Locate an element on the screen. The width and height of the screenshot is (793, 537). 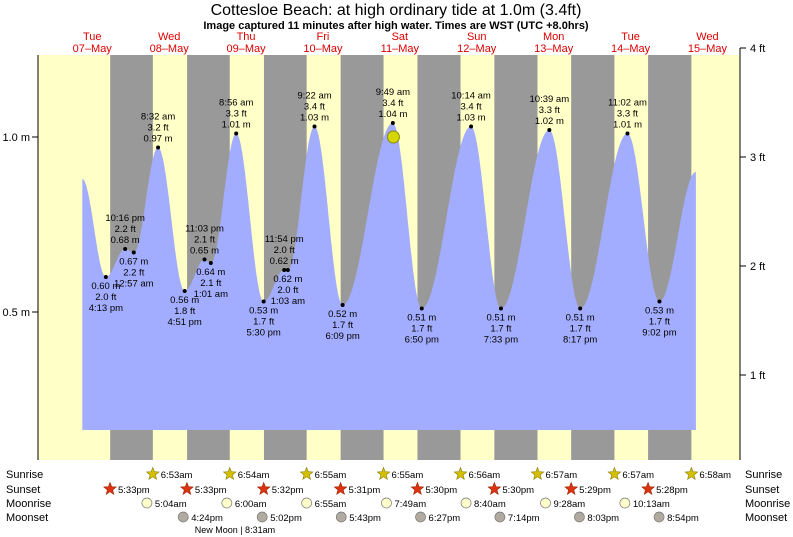
tide-time-label: 1:01 am is located at coordinates (211, 294).